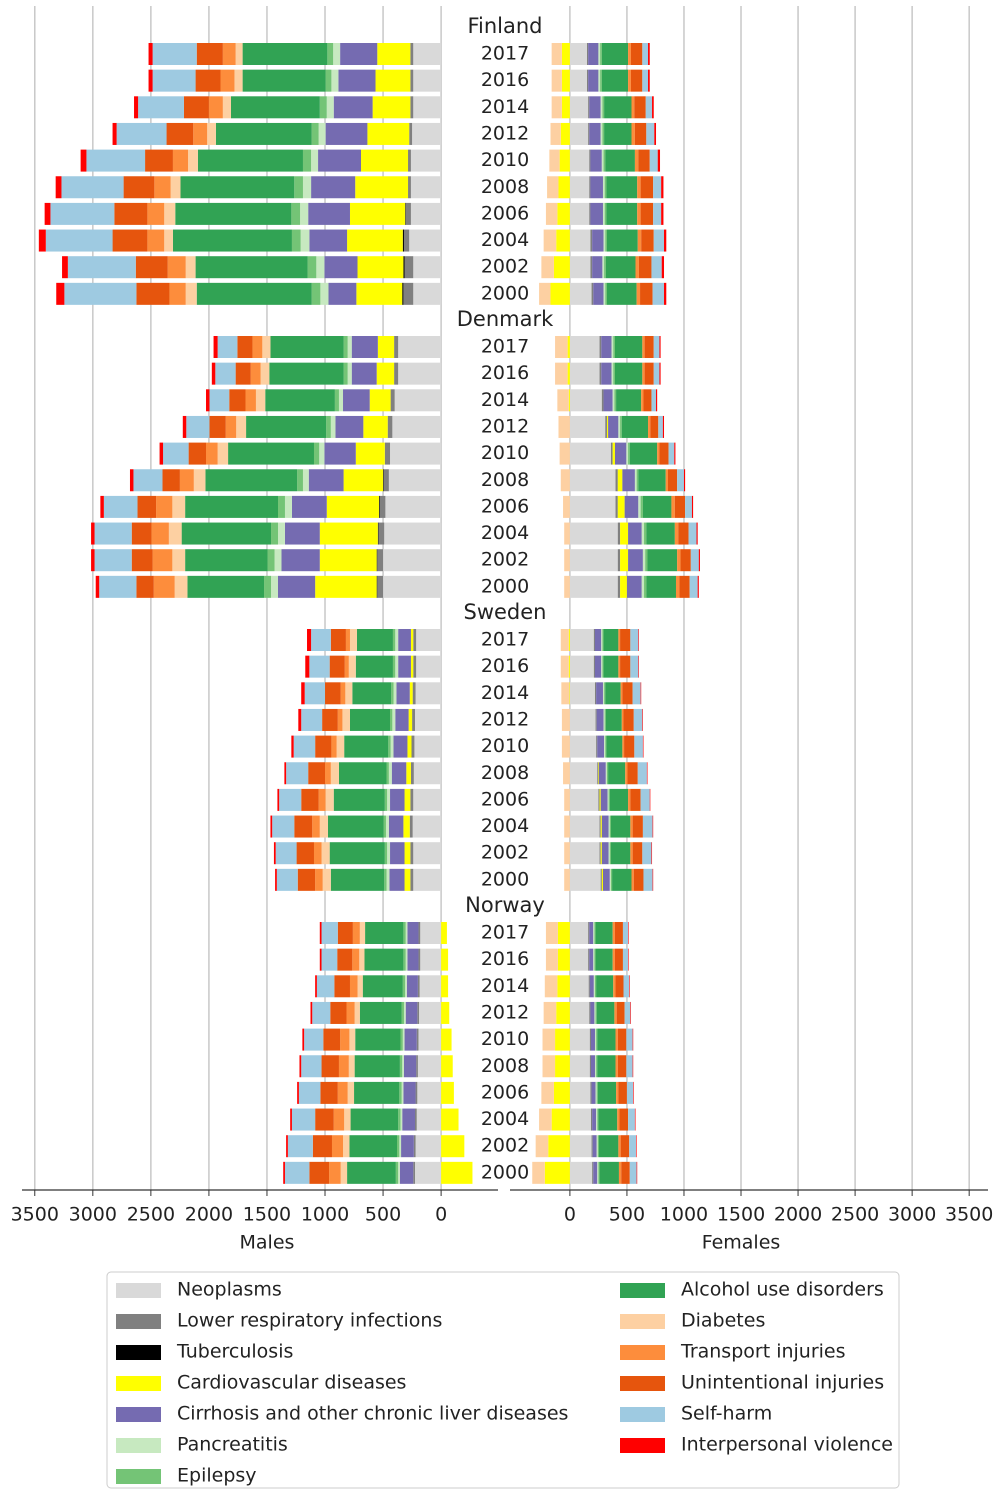 This screenshot has width=1003, height=1495. What do you see at coordinates (267, 1243) in the screenshot?
I see `x-axis-label: Males` at bounding box center [267, 1243].